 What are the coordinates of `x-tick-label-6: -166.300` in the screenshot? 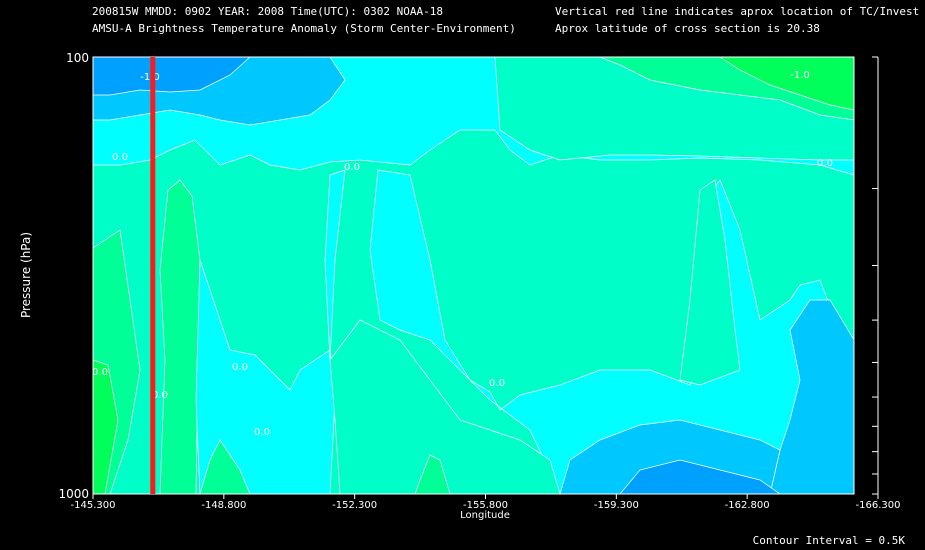 It's located at (878, 505).